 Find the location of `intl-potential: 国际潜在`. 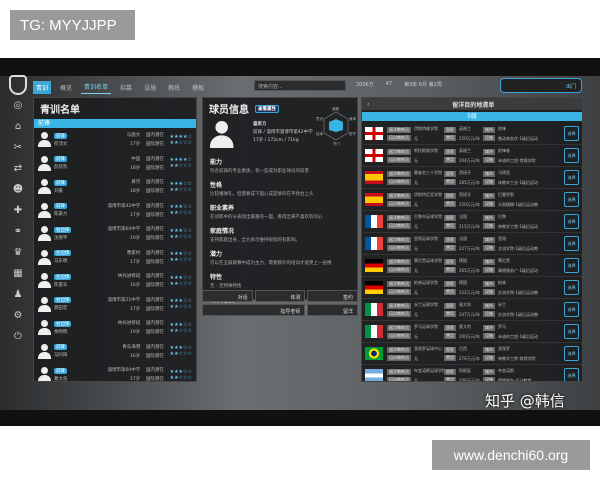

intl-potential: 国际潜在 is located at coordinates (154, 356).